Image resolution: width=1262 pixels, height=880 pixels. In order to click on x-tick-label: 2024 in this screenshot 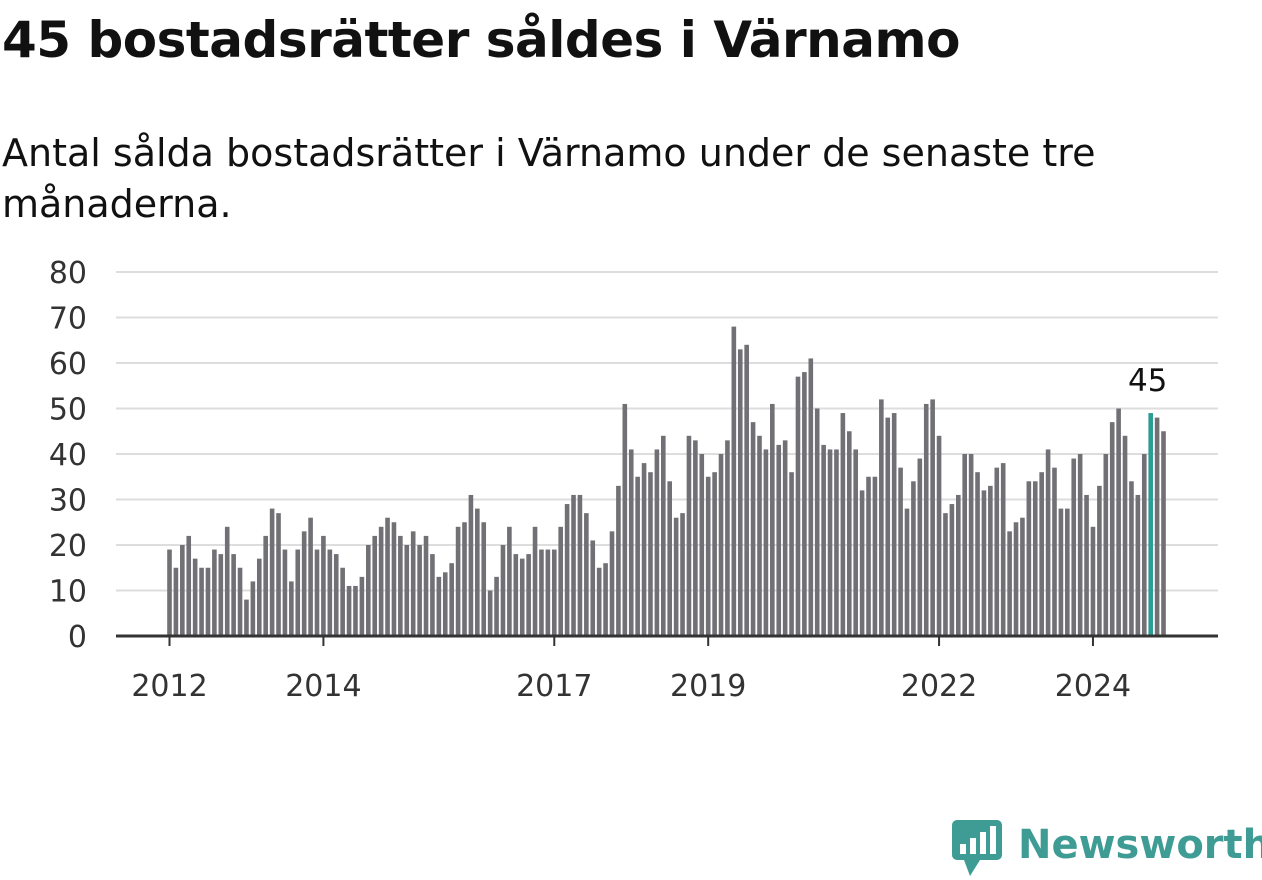, I will do `click(1093, 686)`.